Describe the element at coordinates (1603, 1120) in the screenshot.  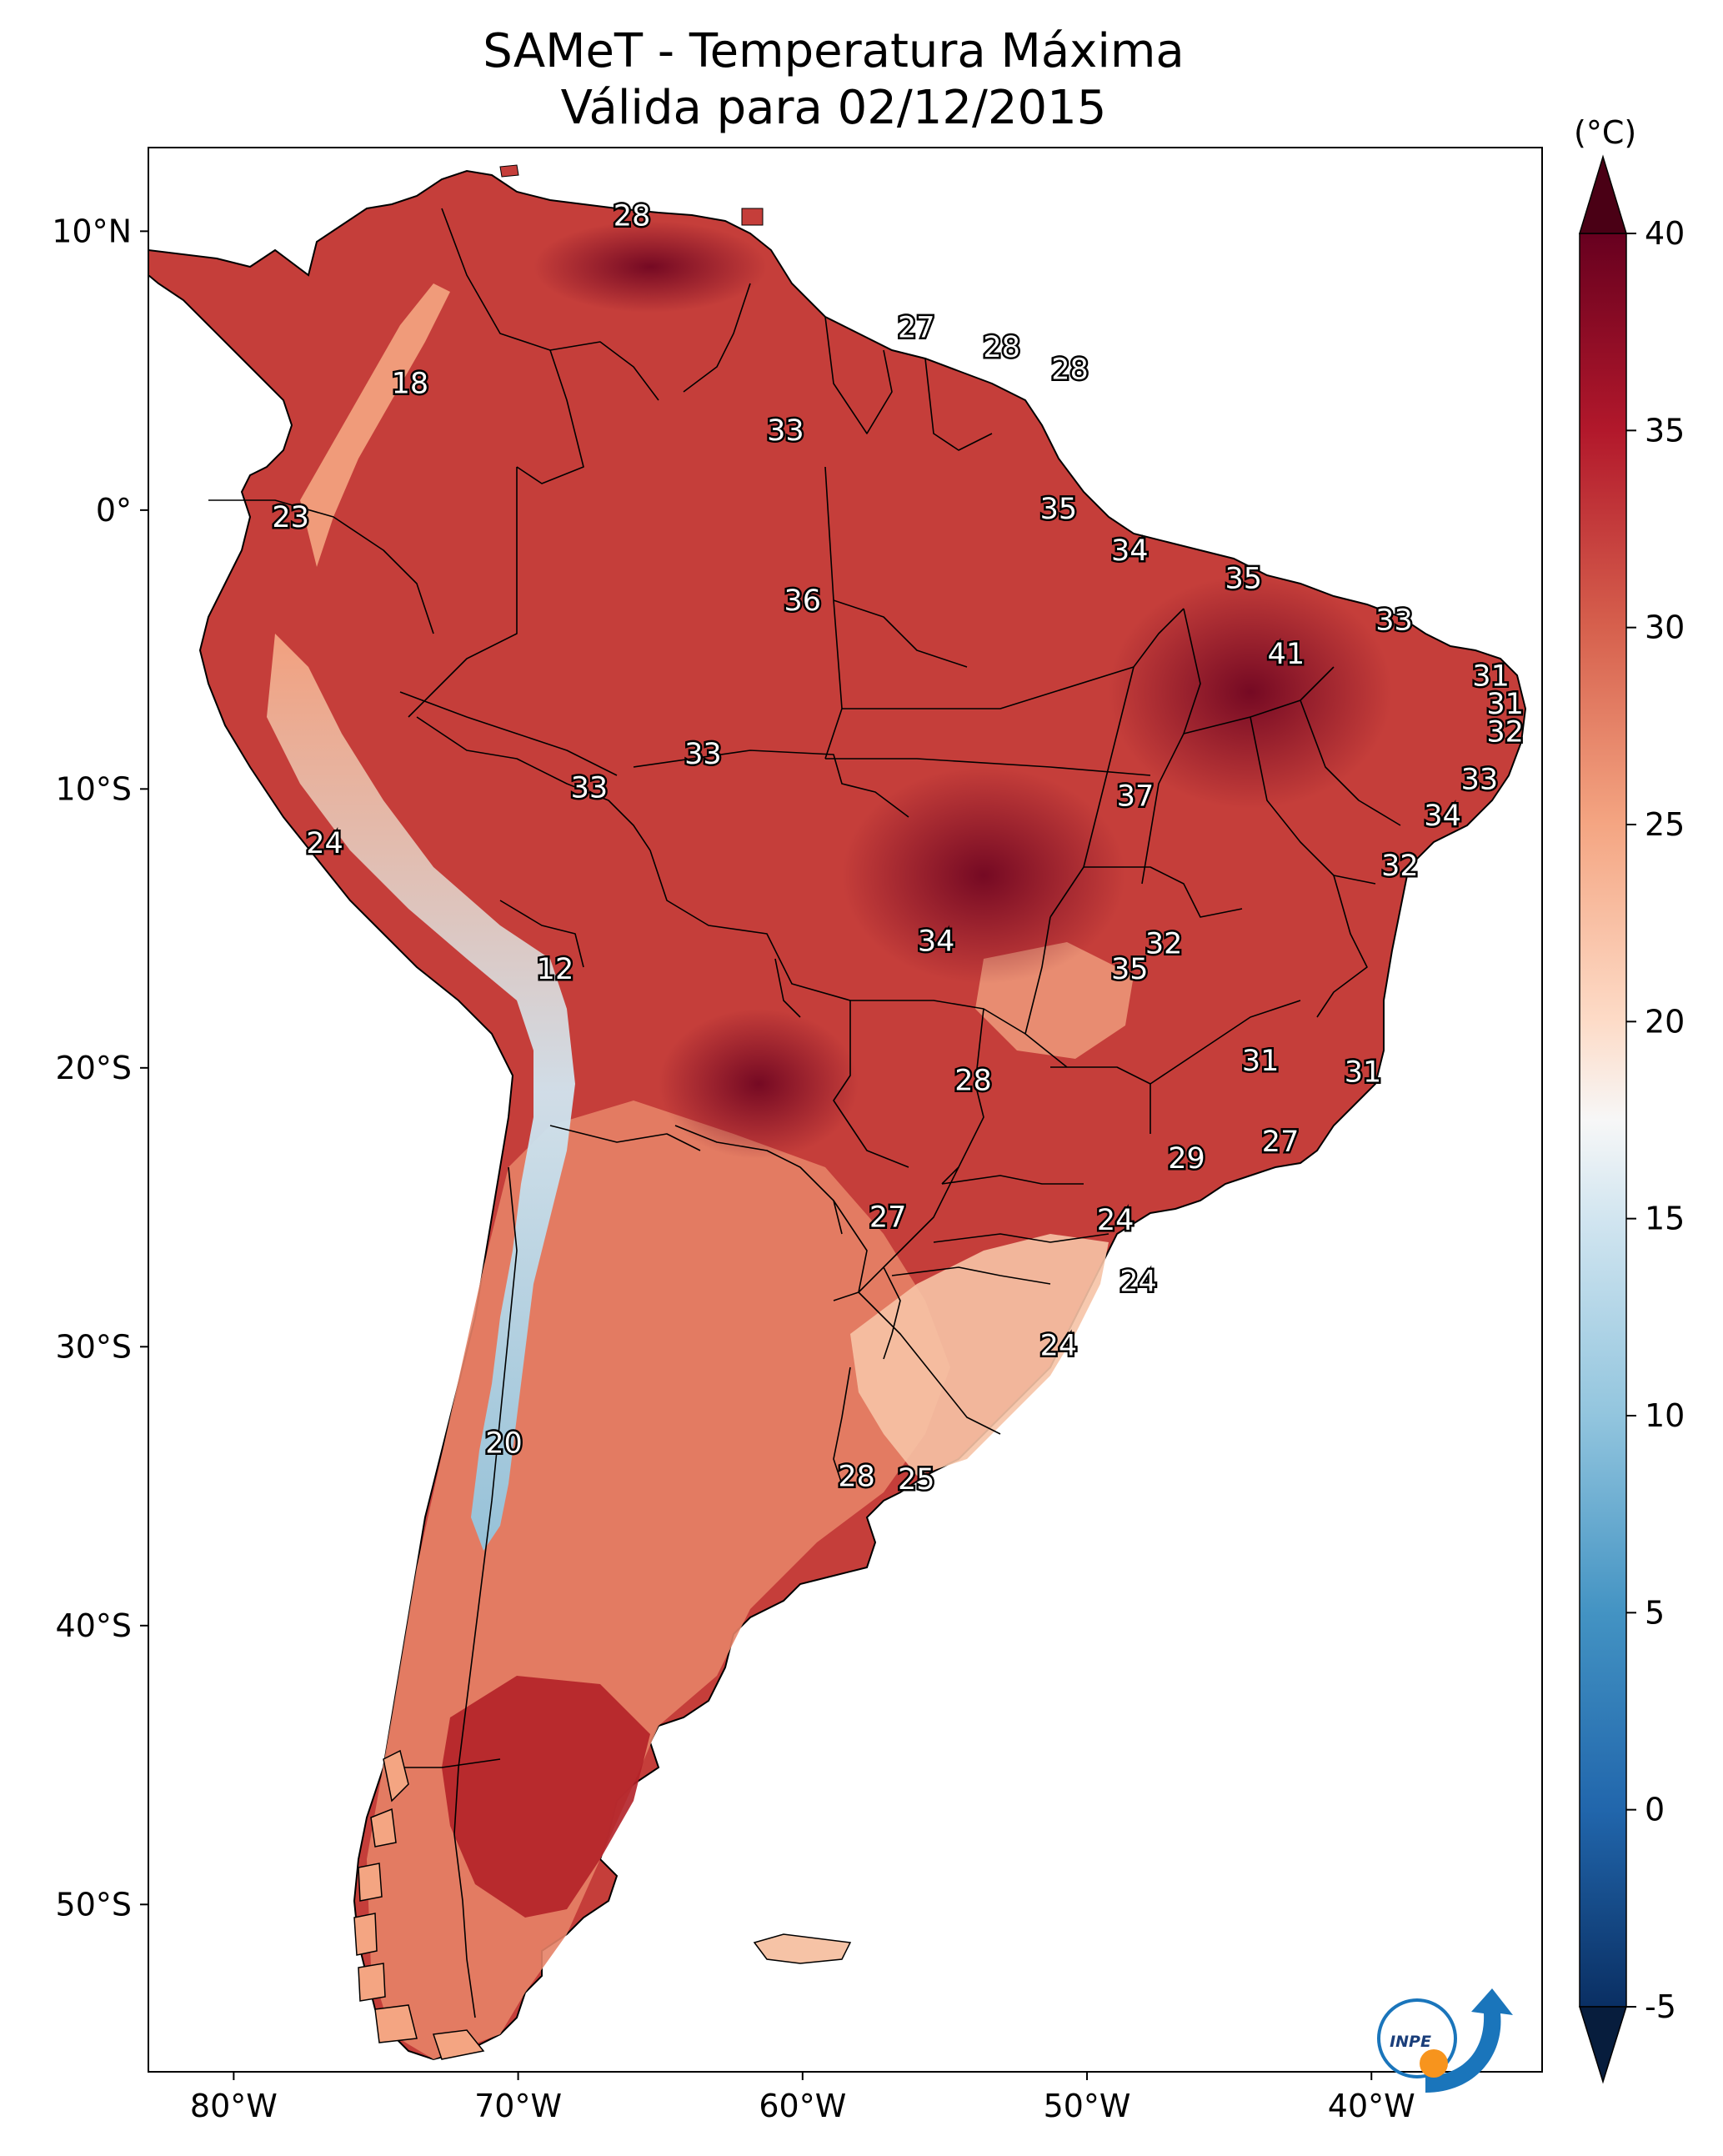
I see `colorbar-gradient` at that location.